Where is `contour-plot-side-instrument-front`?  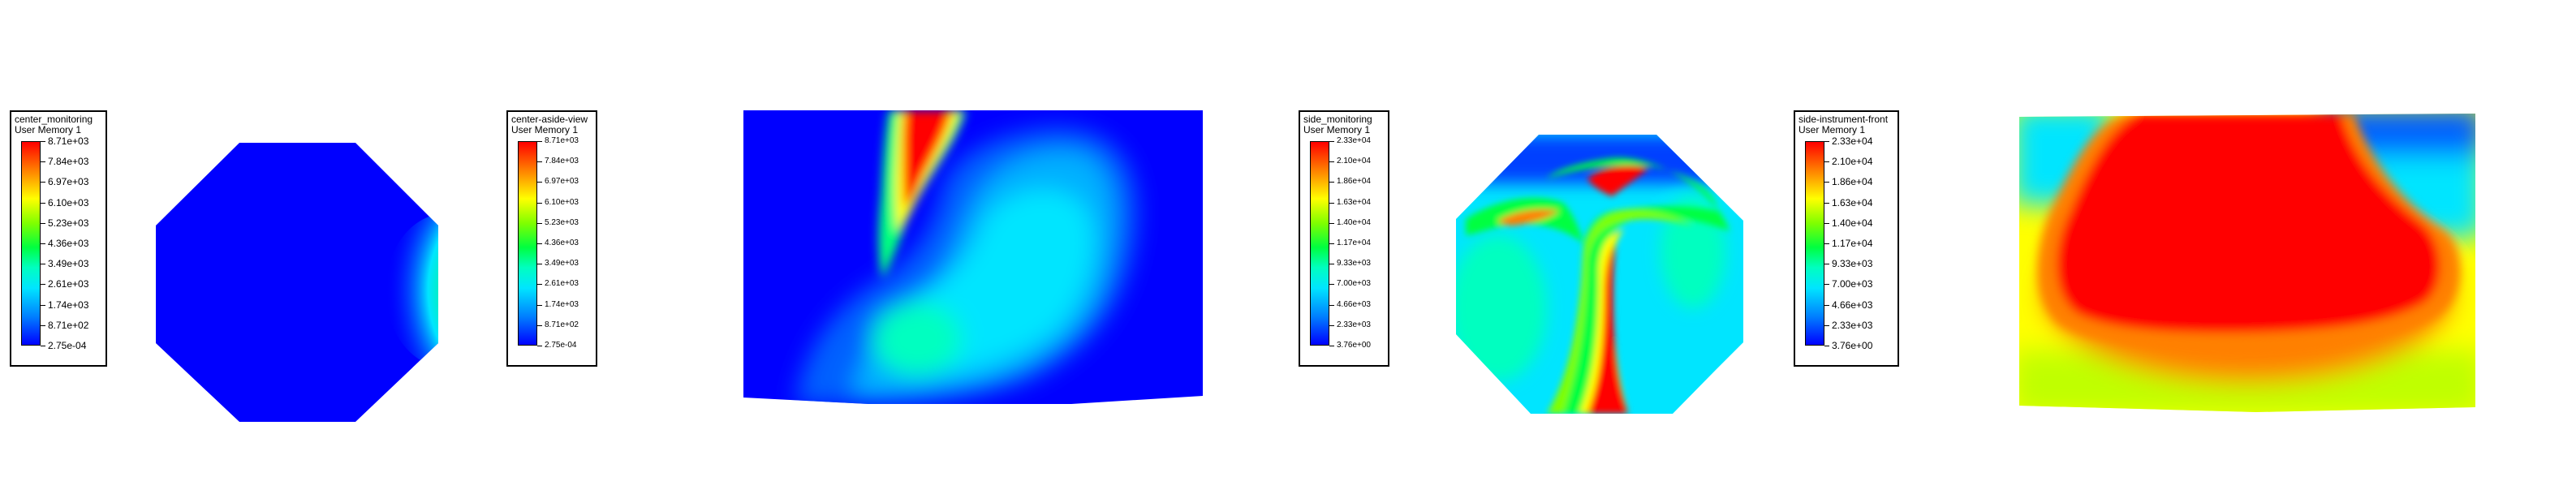 contour-plot-side-instrument-front is located at coordinates (2247, 263).